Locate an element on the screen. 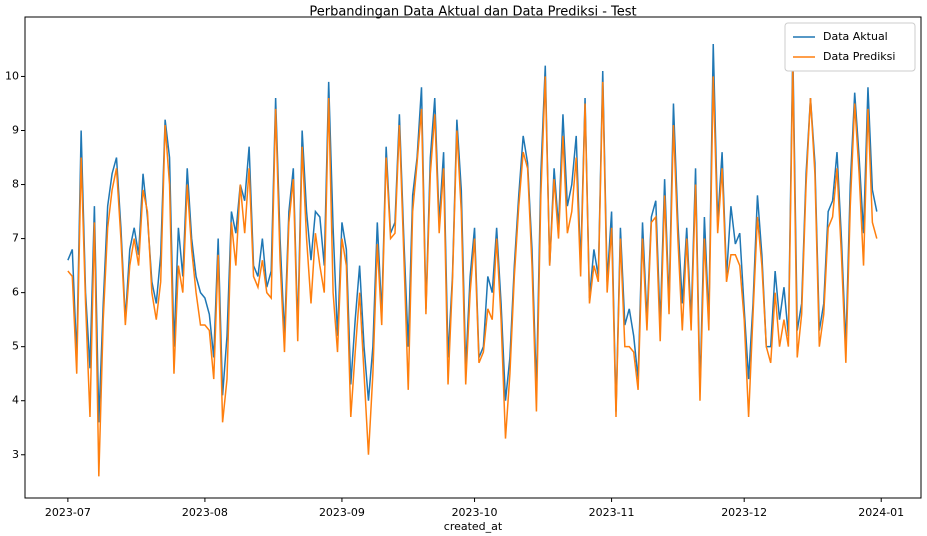  legend-label: Data Aktual is located at coordinates (855, 36).